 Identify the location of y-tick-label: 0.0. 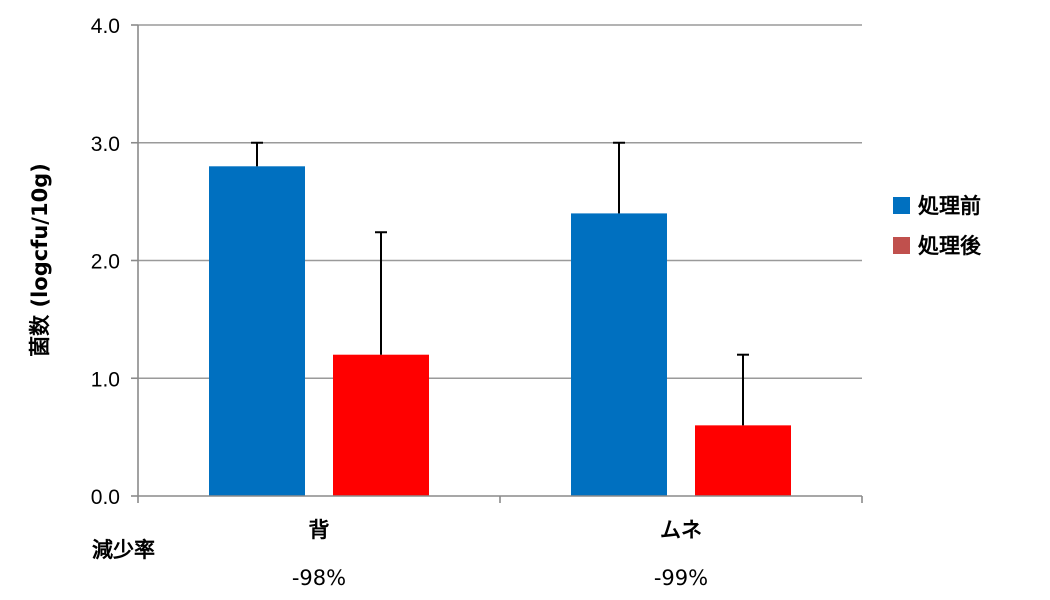
(105, 497).